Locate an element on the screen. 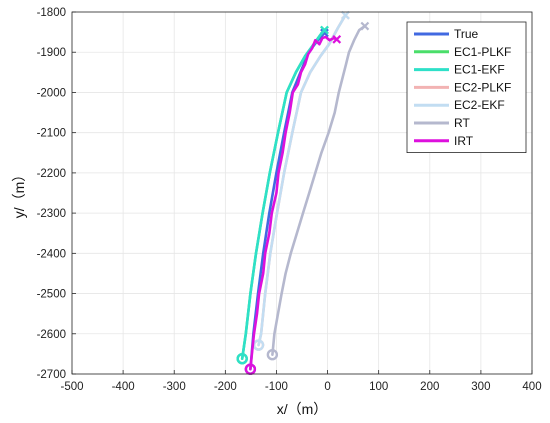 The image size is (550, 423). x-tick-label: -500 is located at coordinates (71, 387).